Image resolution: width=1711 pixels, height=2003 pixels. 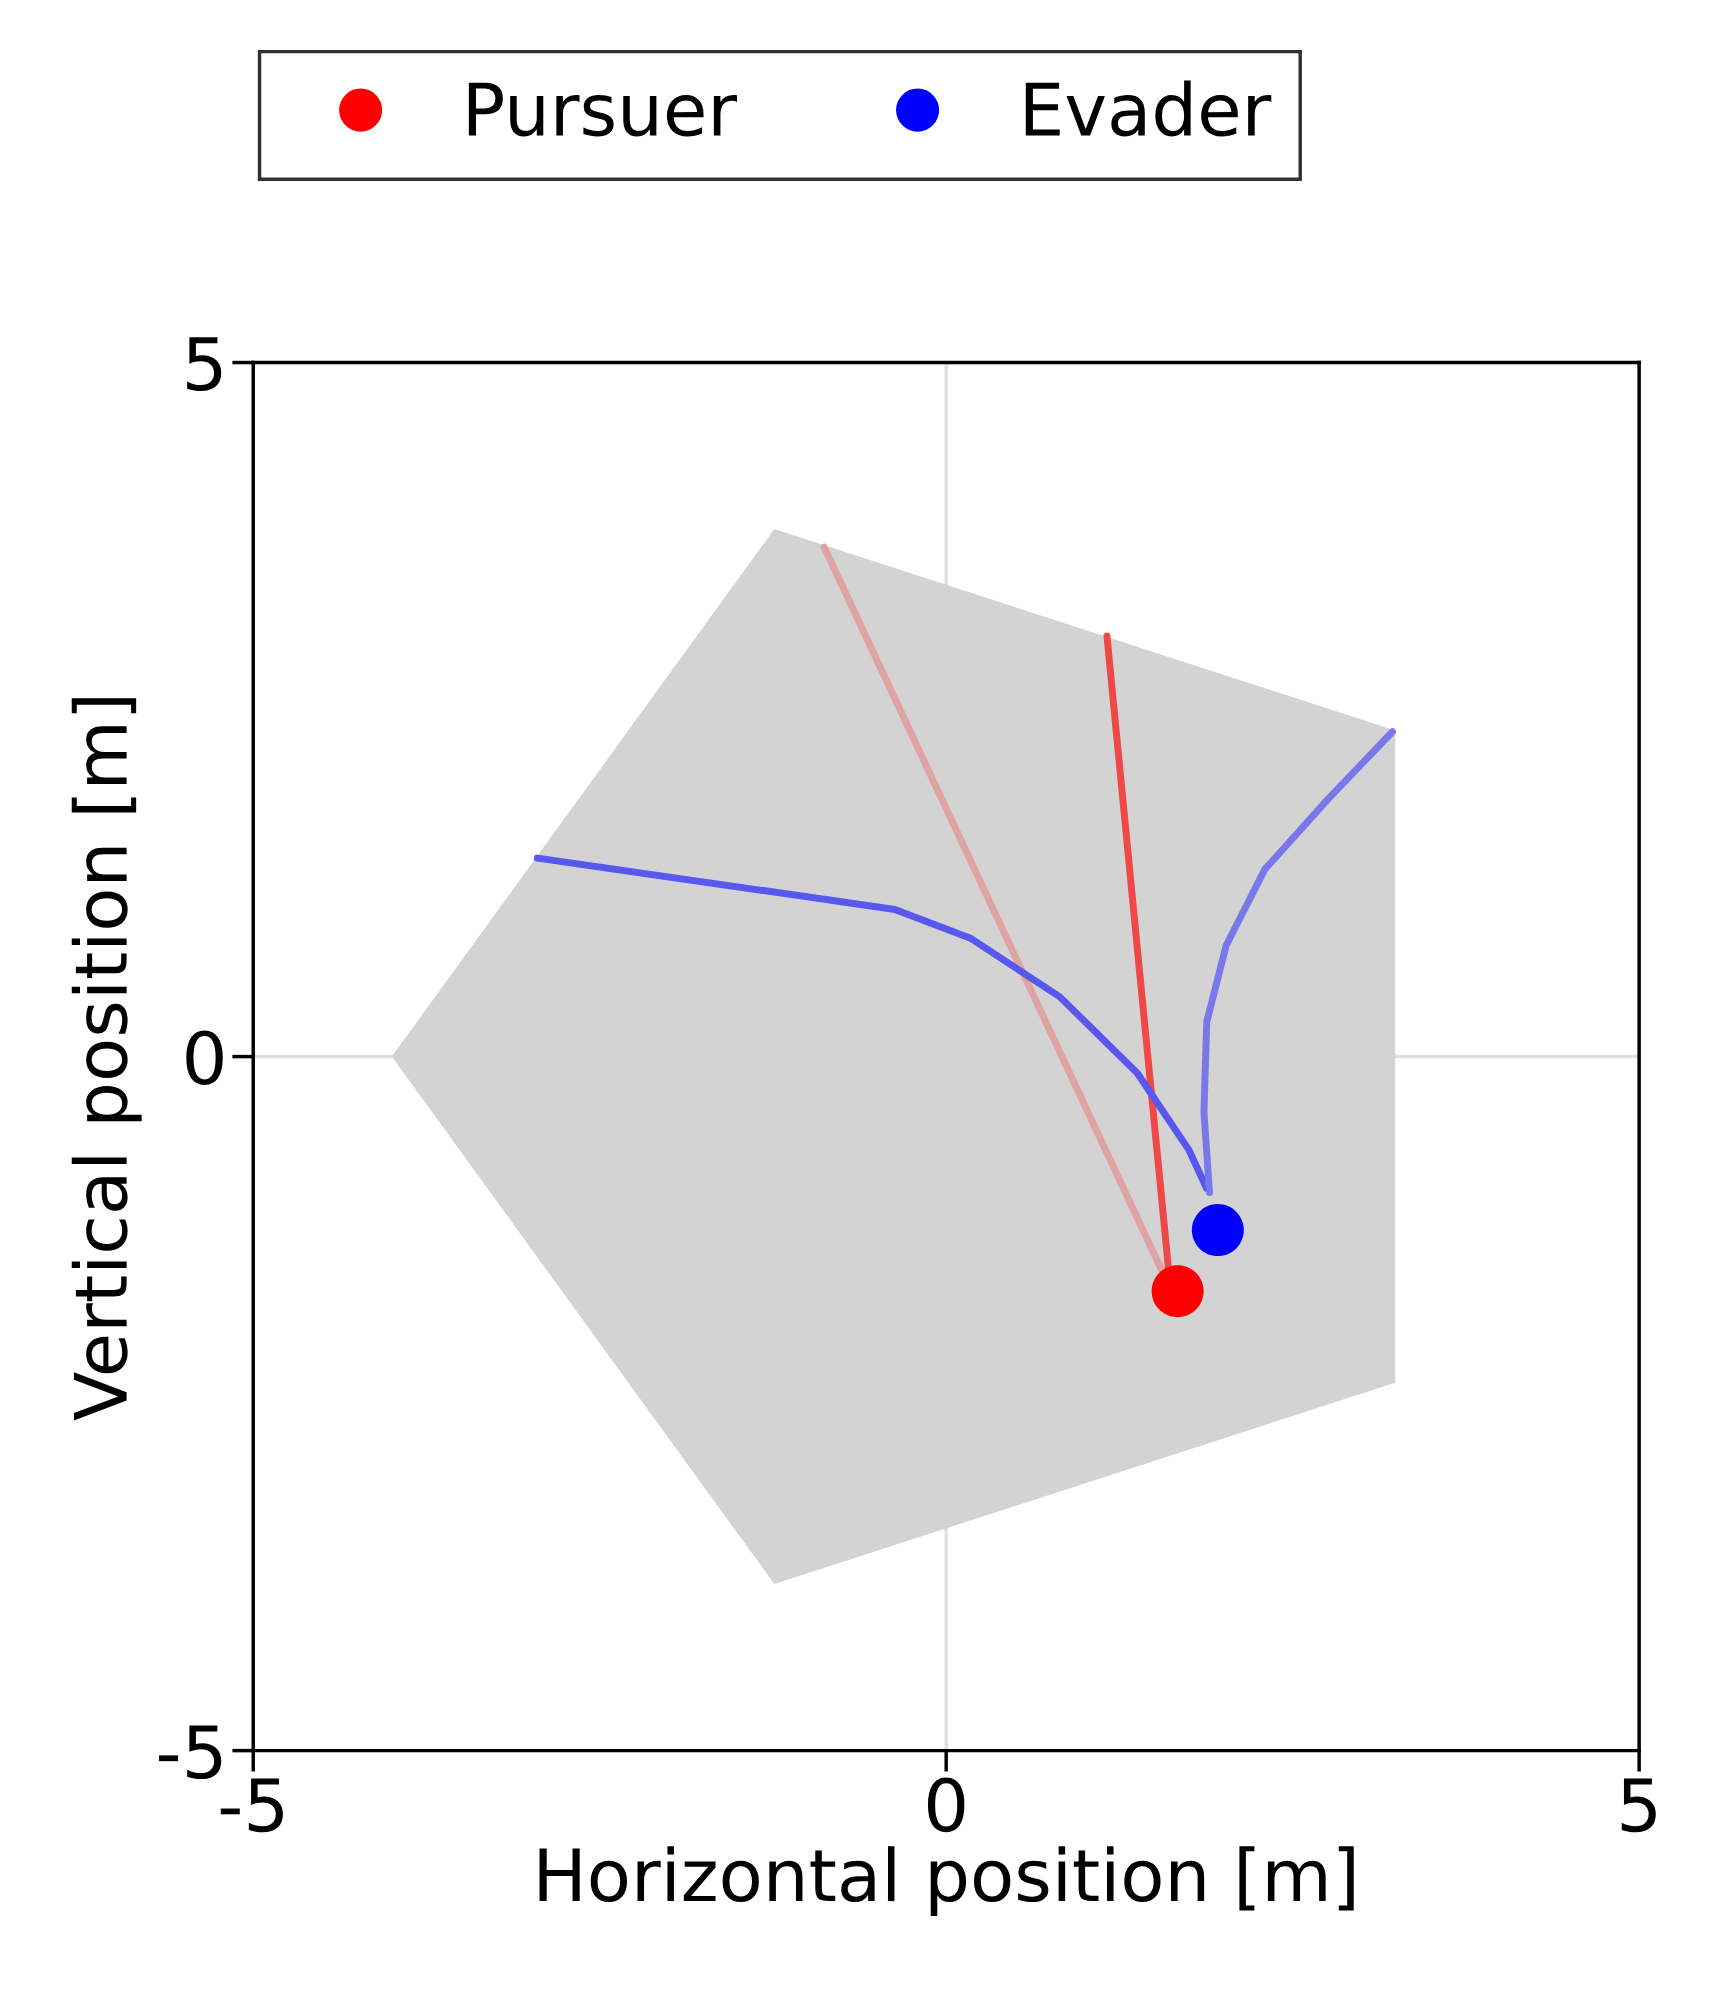 What do you see at coordinates (1638, 1805) in the screenshot?
I see `x-tick-label: 5` at bounding box center [1638, 1805].